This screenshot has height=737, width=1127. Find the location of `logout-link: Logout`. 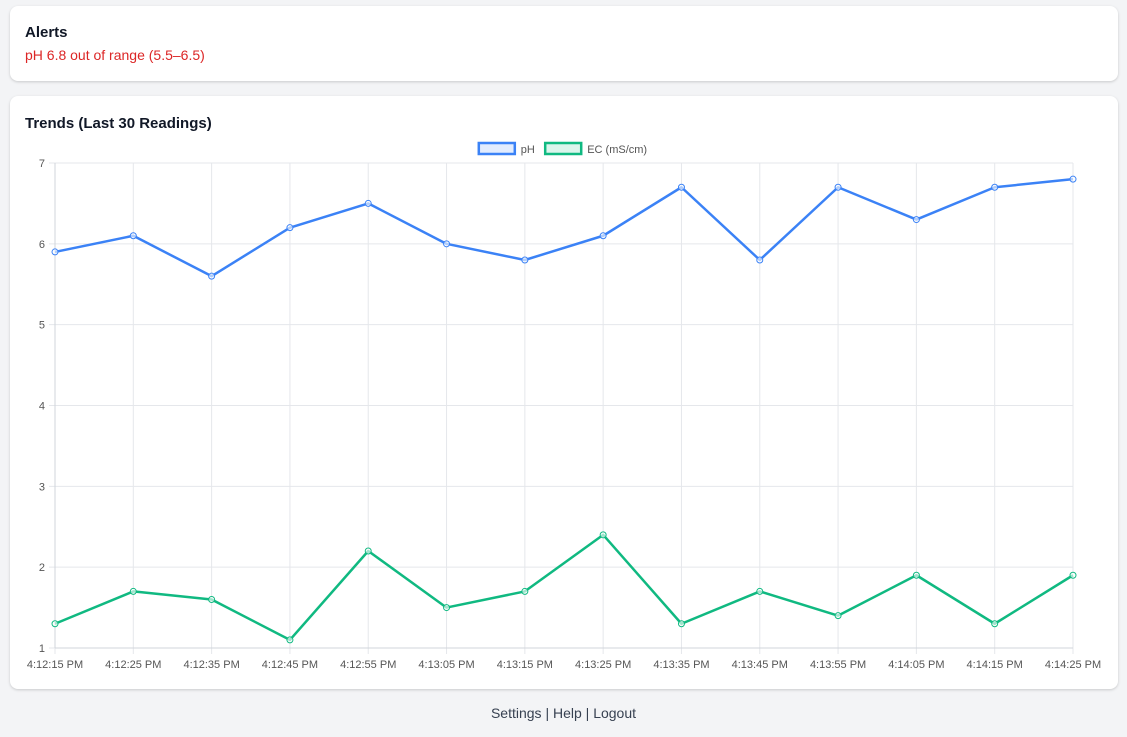

logout-link: Logout is located at coordinates (615, 713).